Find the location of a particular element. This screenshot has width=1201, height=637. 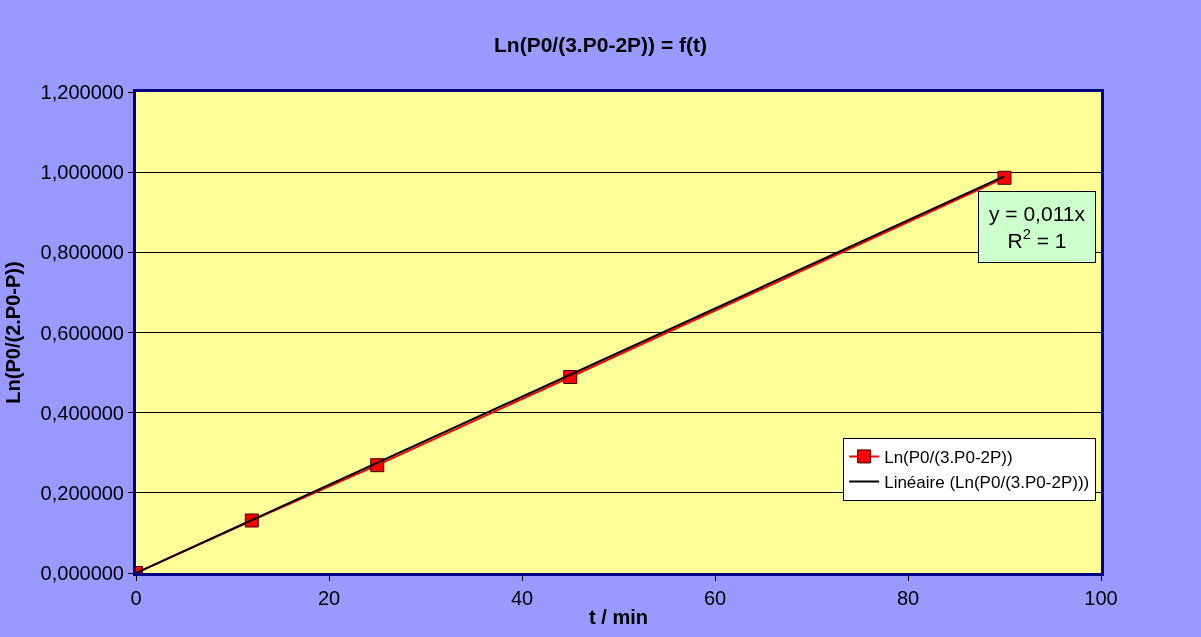

chart-title: Ln(P0/(3.P0-2P)) = f(t) is located at coordinates (600, 44).